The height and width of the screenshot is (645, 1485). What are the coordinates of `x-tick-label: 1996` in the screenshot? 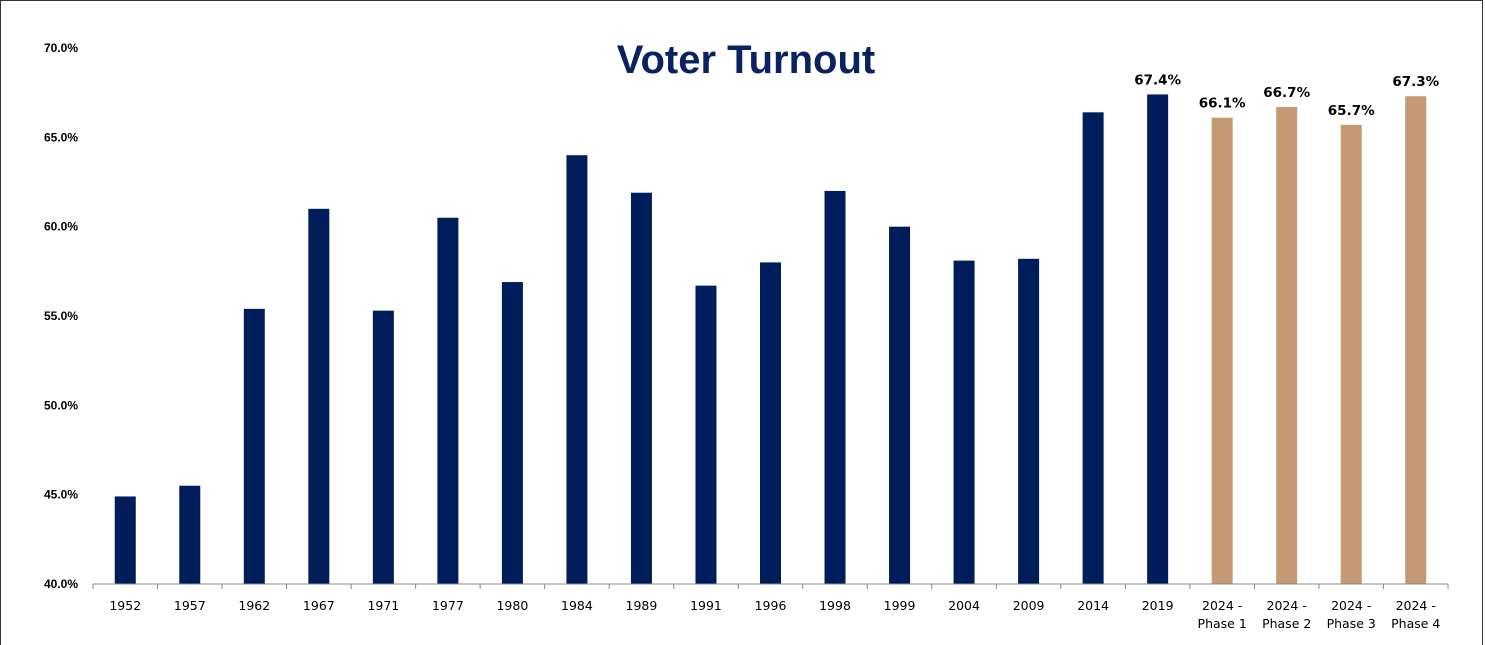 It's located at (771, 605).